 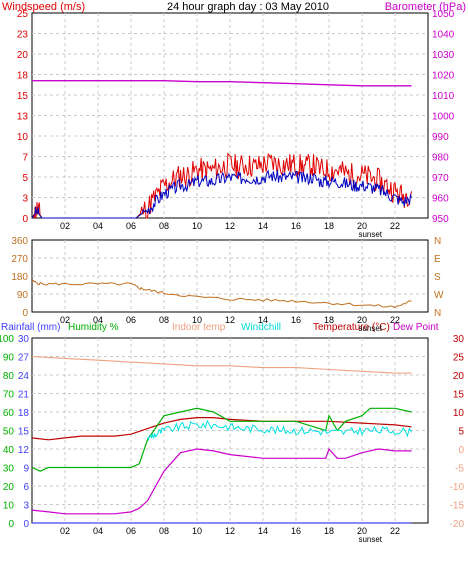 I want to click on windspeed-tick-label: 20, so click(x=23, y=55).